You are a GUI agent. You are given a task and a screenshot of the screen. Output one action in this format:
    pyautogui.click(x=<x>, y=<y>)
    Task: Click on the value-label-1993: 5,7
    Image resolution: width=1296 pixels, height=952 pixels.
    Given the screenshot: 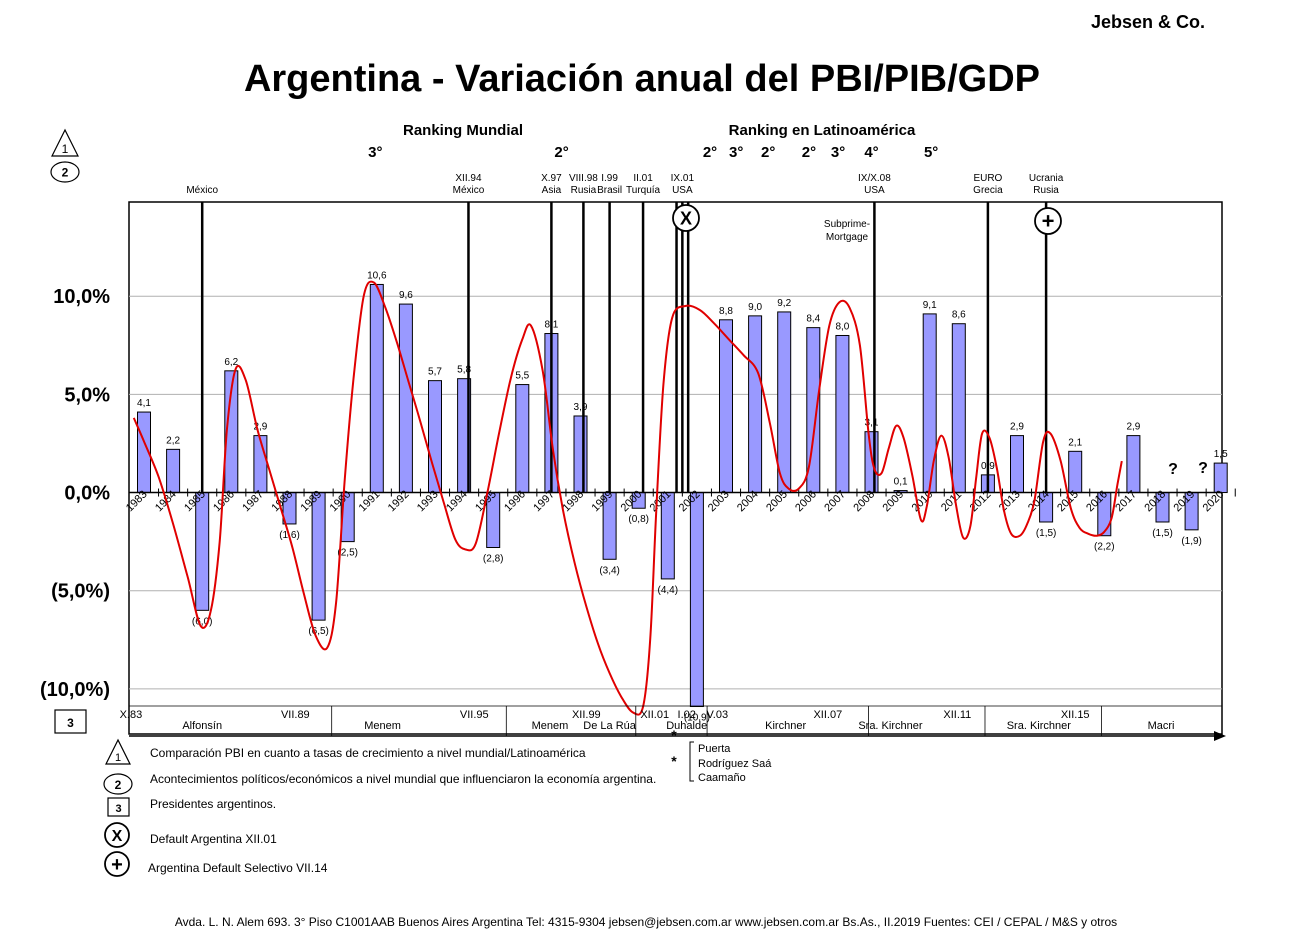 What is the action you would take?
    pyautogui.click(x=435, y=372)
    